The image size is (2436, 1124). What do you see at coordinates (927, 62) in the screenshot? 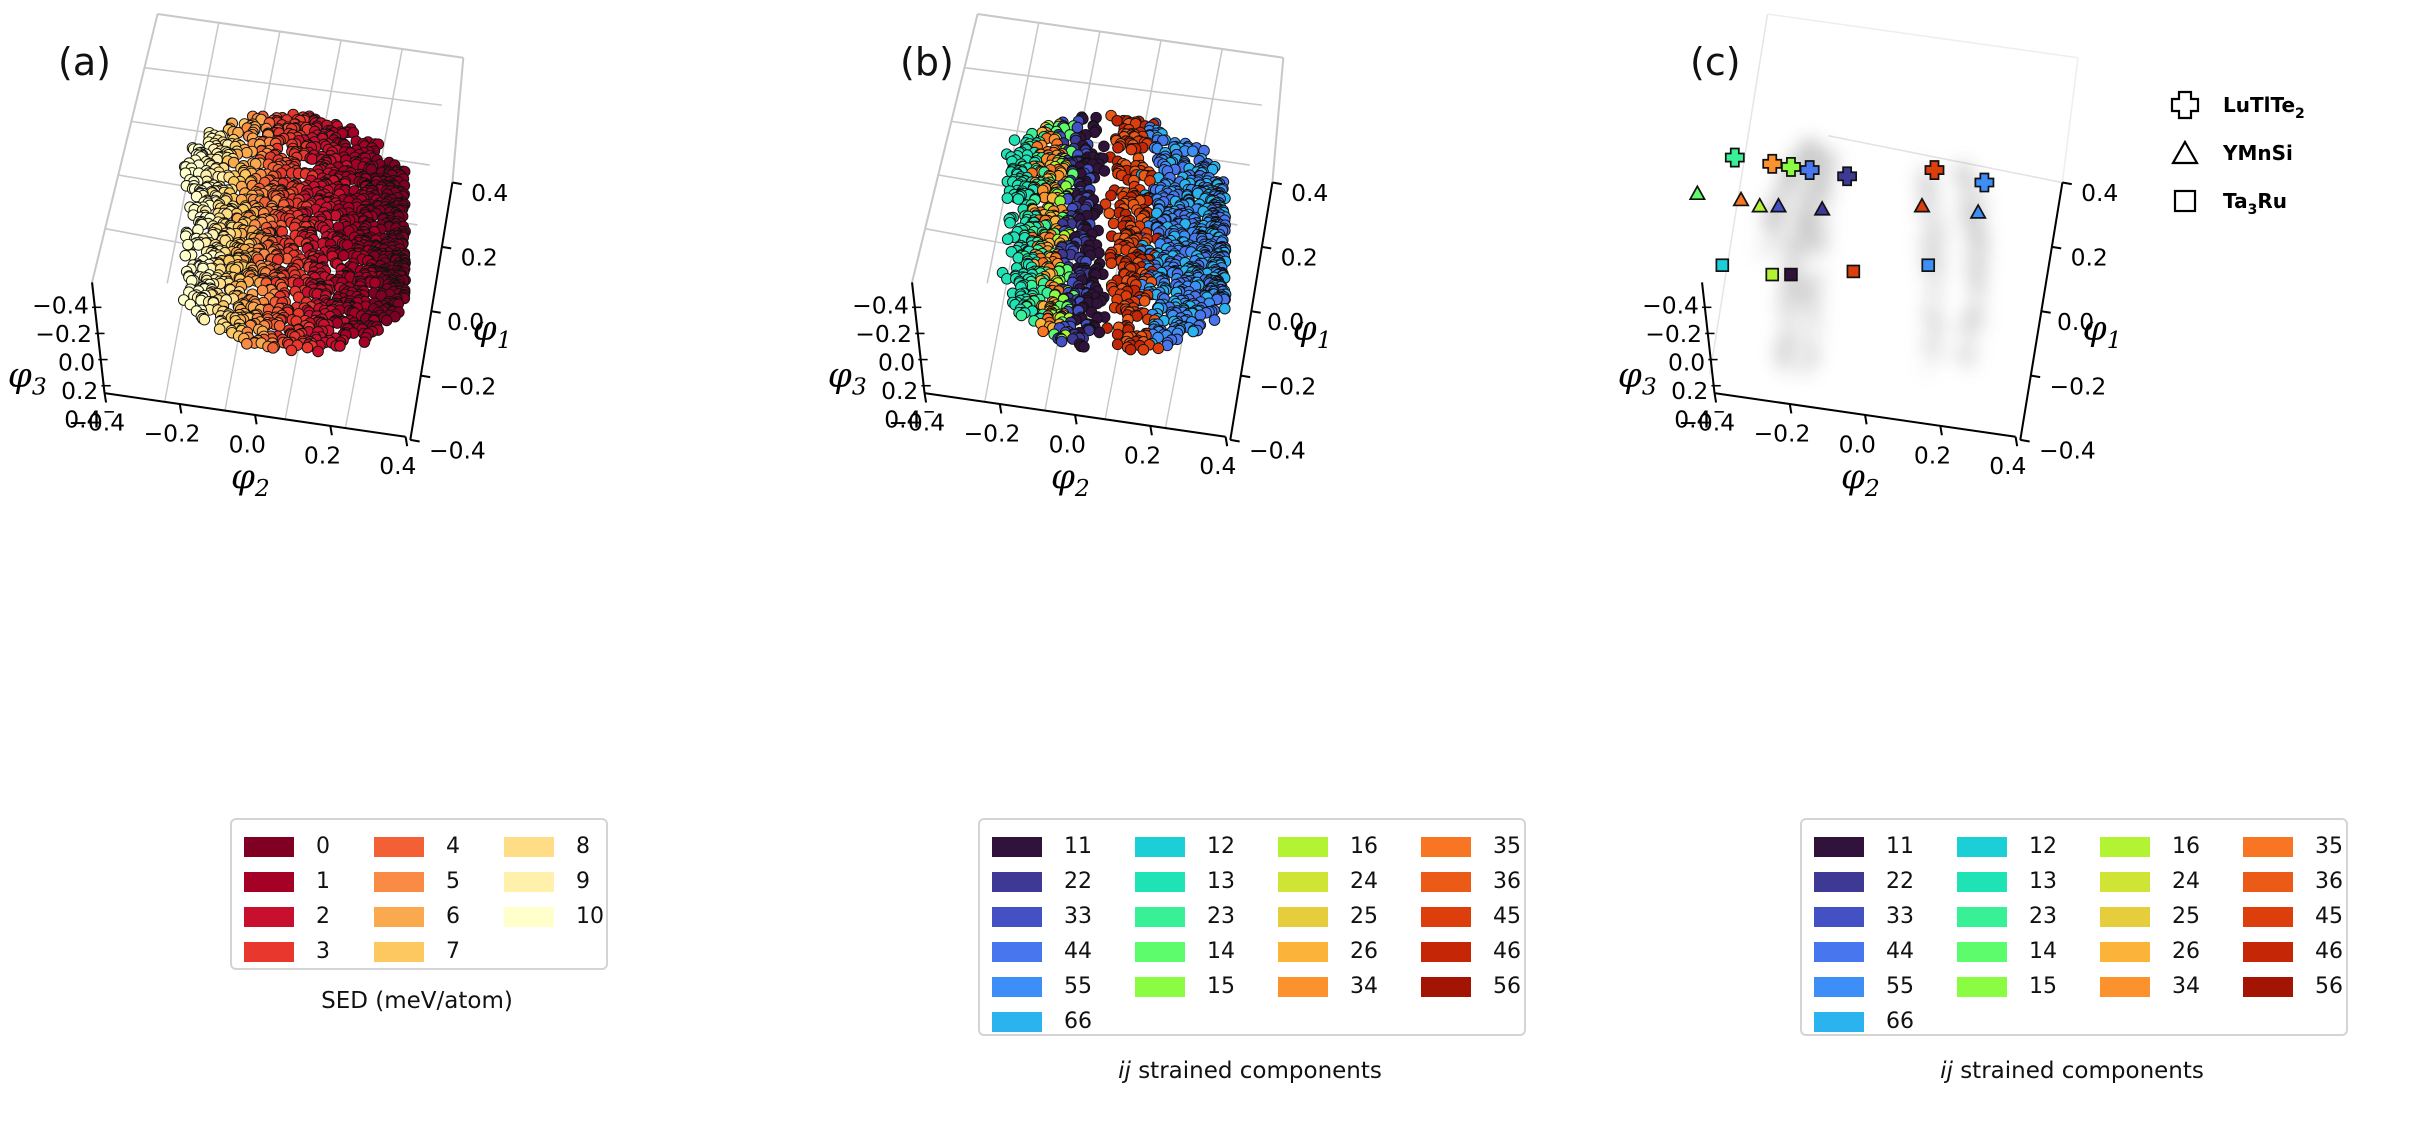
I see `panel-b-label: (b)` at bounding box center [927, 62].